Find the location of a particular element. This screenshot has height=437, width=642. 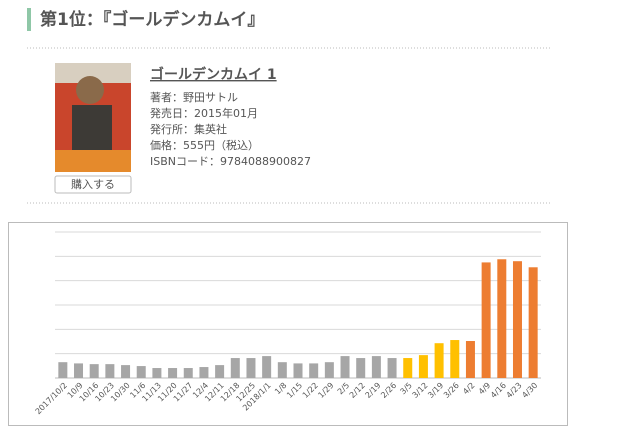

heading-bar is located at coordinates (29, 19).